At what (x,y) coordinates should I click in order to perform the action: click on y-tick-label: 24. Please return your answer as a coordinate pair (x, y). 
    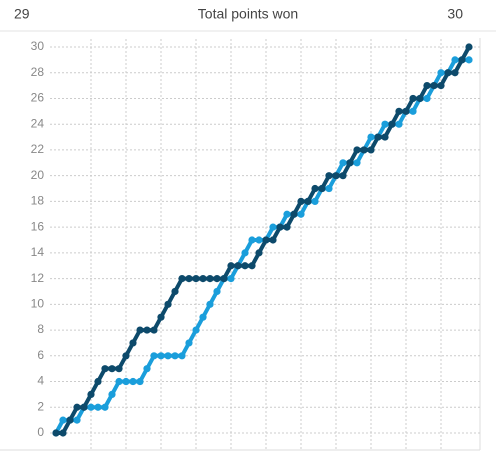
    Looking at the image, I should click on (38, 123).